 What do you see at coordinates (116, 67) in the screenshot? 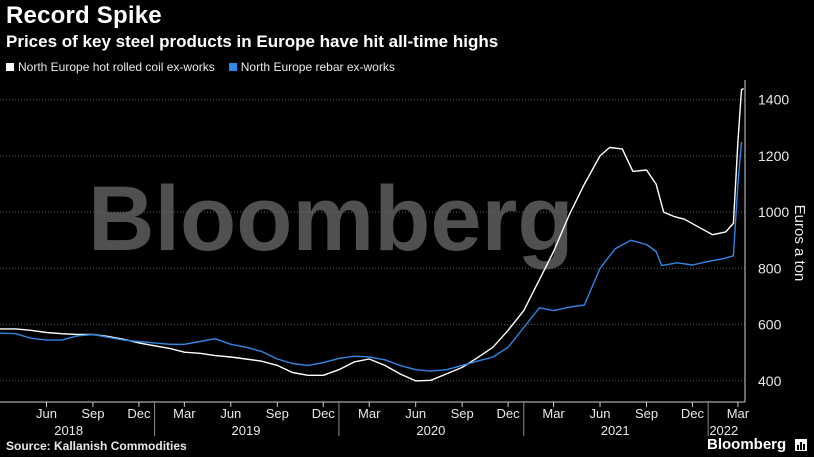
I see `legend-label-hrc: North Europe hot rolled coil ex-works` at bounding box center [116, 67].